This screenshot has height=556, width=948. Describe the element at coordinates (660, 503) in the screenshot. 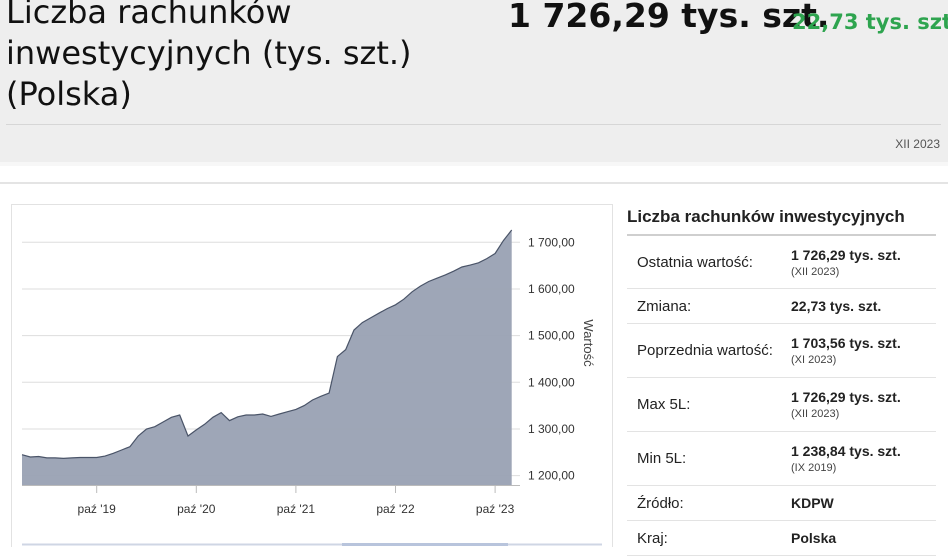

I see `info-row-label: Źródło:` at that location.